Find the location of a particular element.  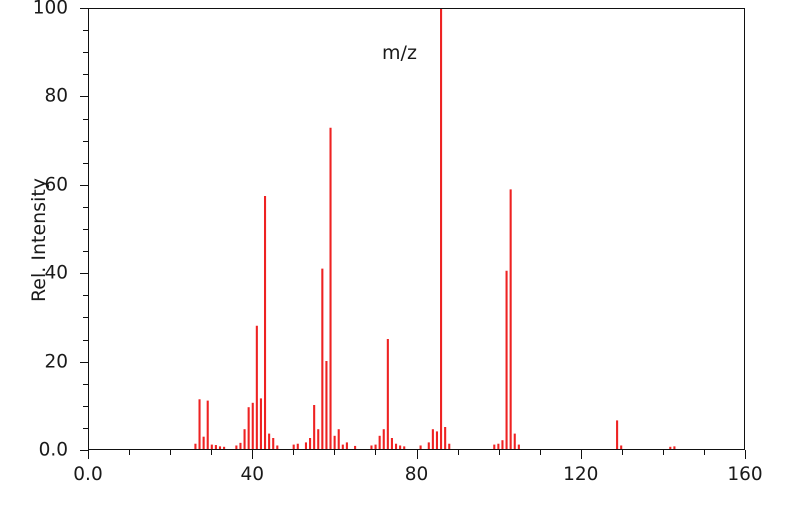

x-tick-label: 120 is located at coordinates (581, 474).